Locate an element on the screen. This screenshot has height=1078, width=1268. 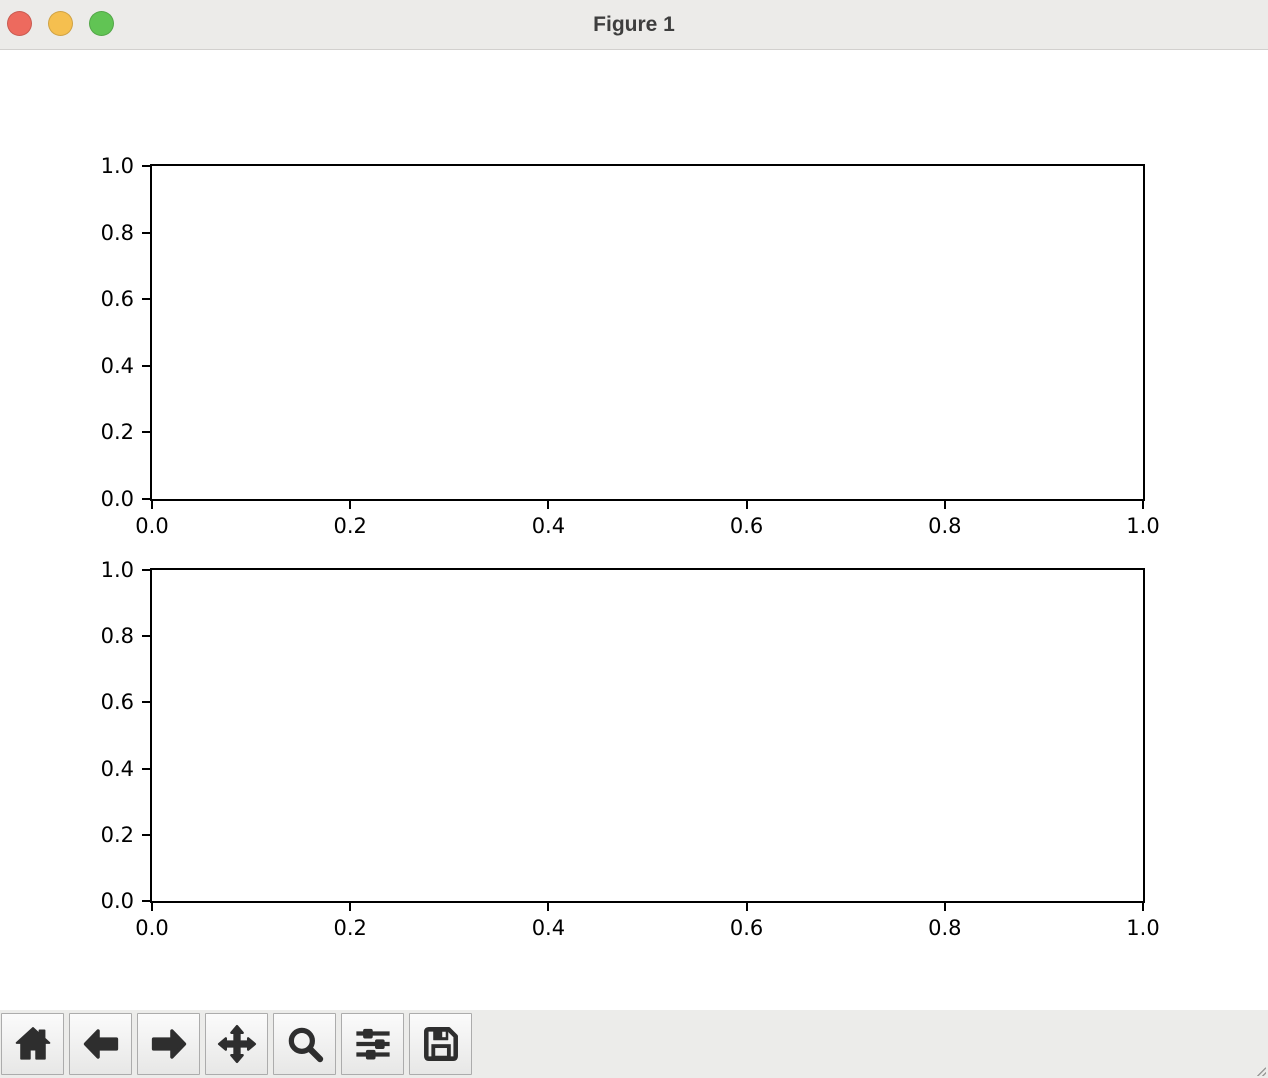
move-icon is located at coordinates (236, 1044).